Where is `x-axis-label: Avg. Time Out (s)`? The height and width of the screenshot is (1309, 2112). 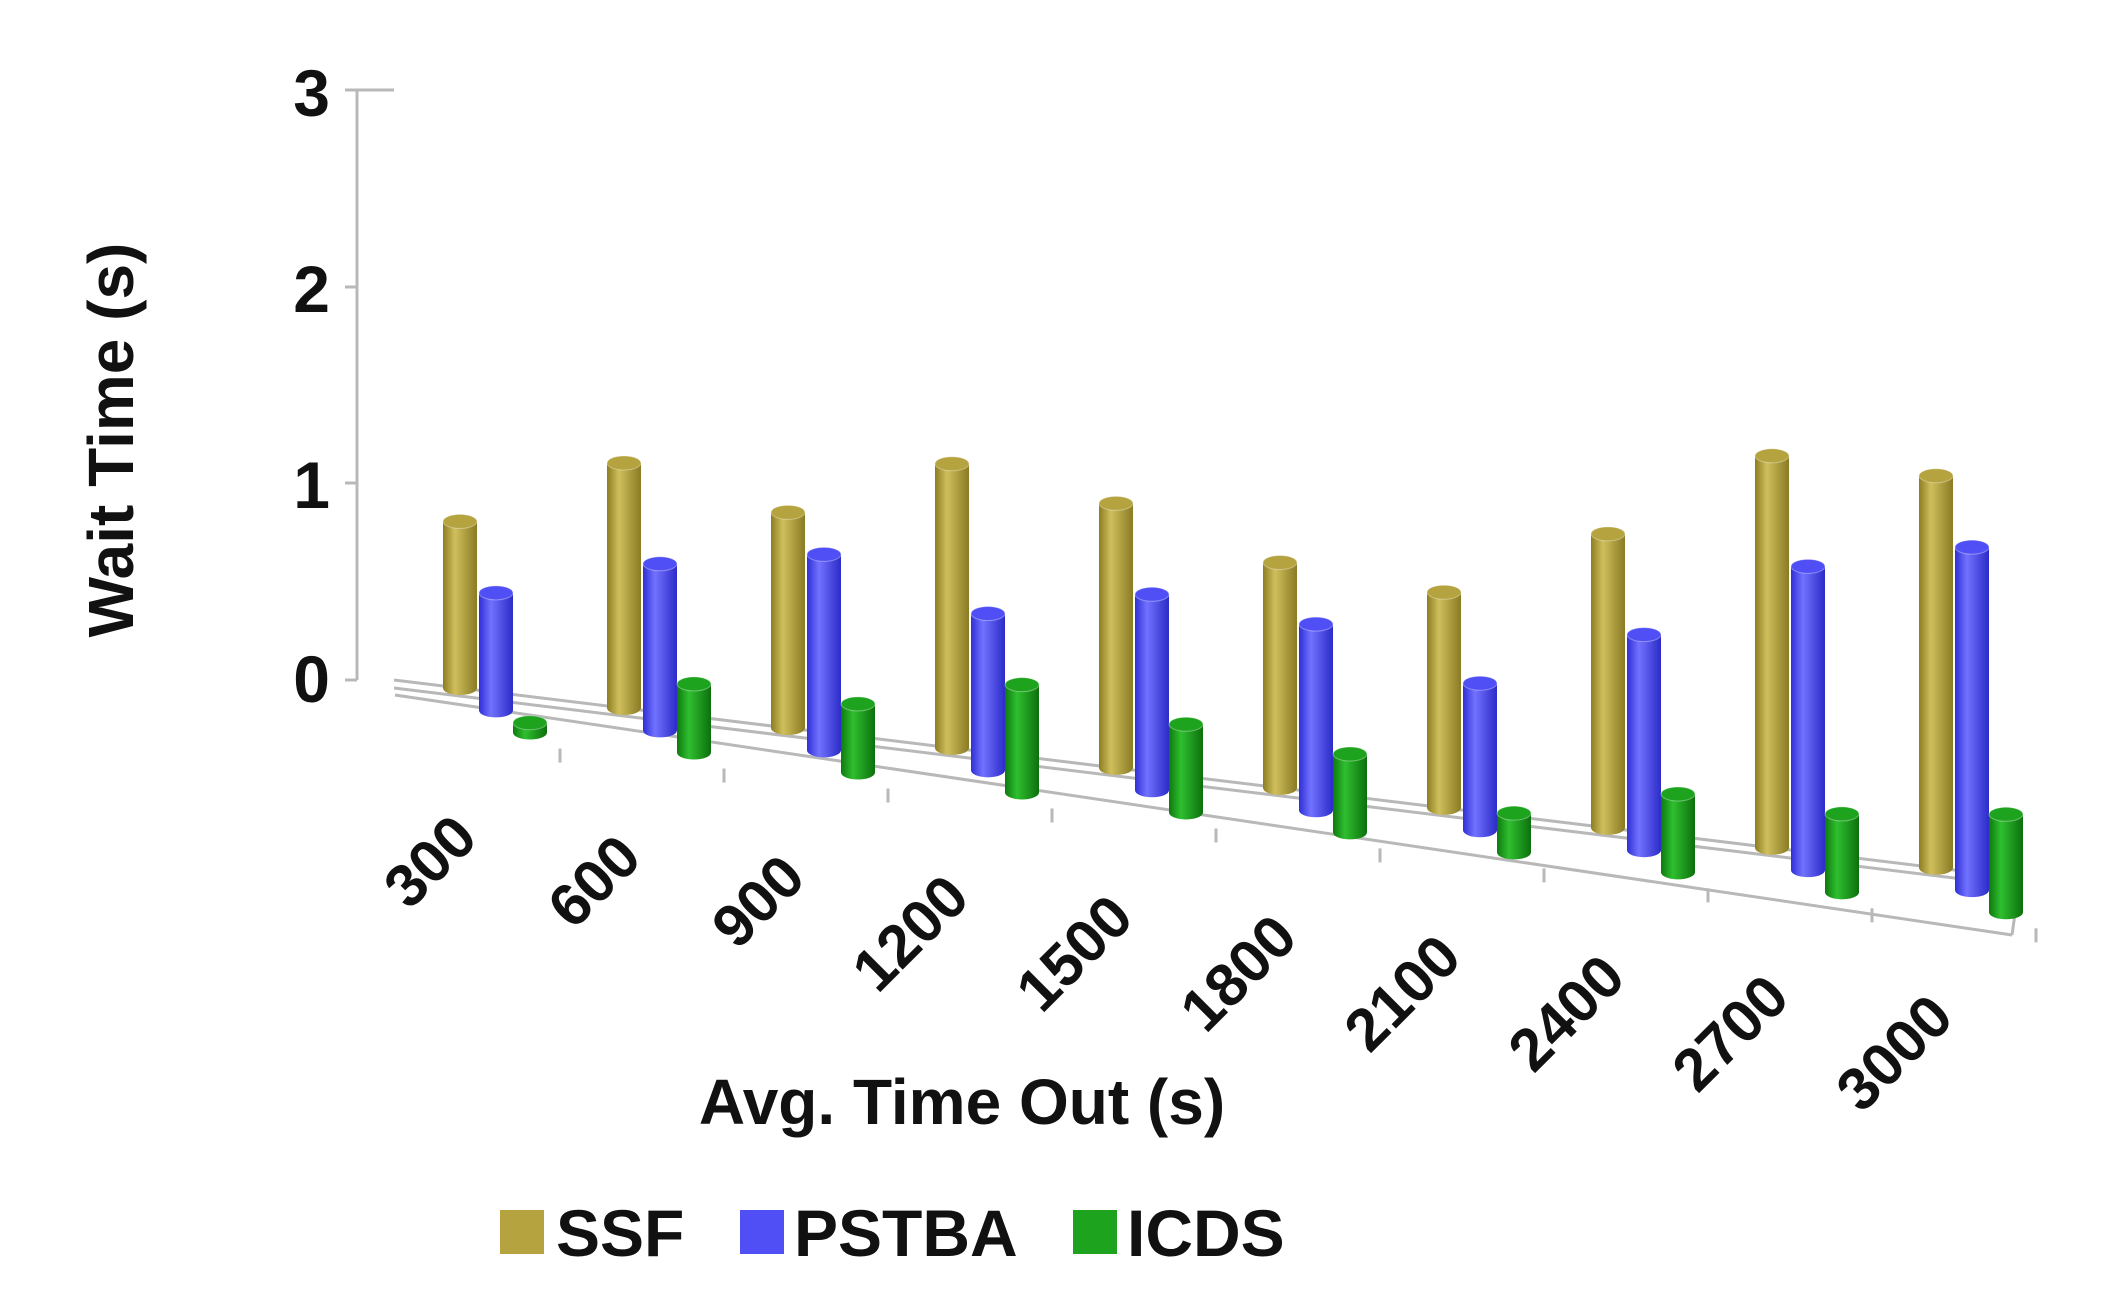 x-axis-label: Avg. Time Out (s) is located at coordinates (962, 1102).